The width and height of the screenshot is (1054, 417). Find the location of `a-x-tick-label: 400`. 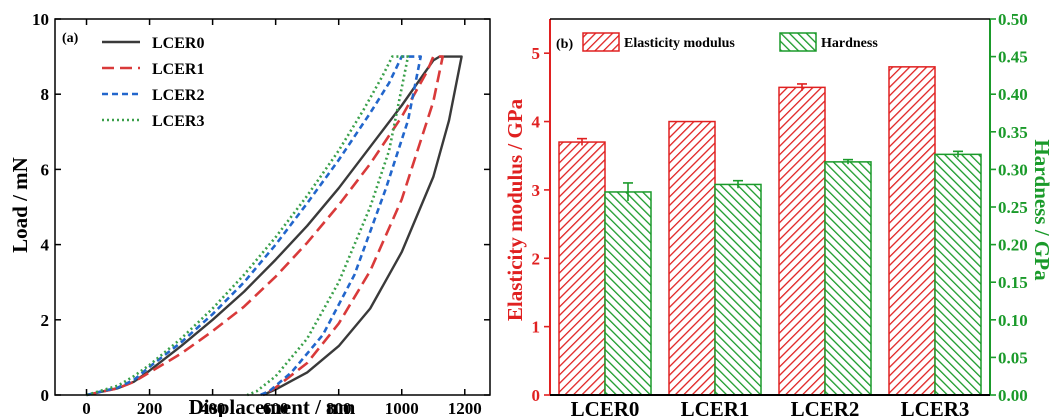

a-x-tick-label: 400 is located at coordinates (213, 408).